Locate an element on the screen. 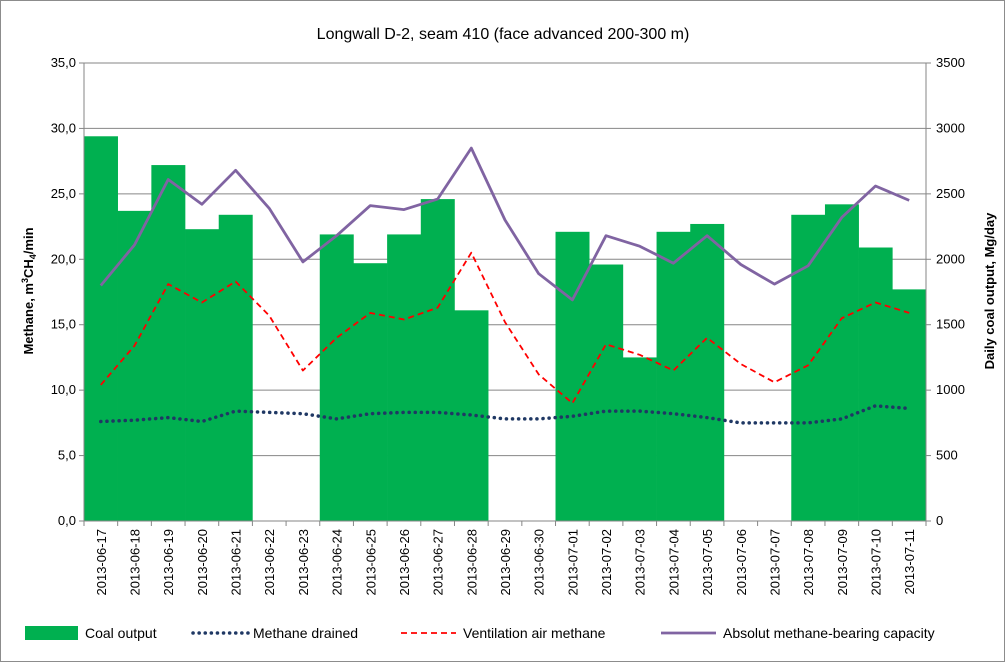 This screenshot has height=663, width=1005. x-tick-label: 2013-07-11 is located at coordinates (909, 562).